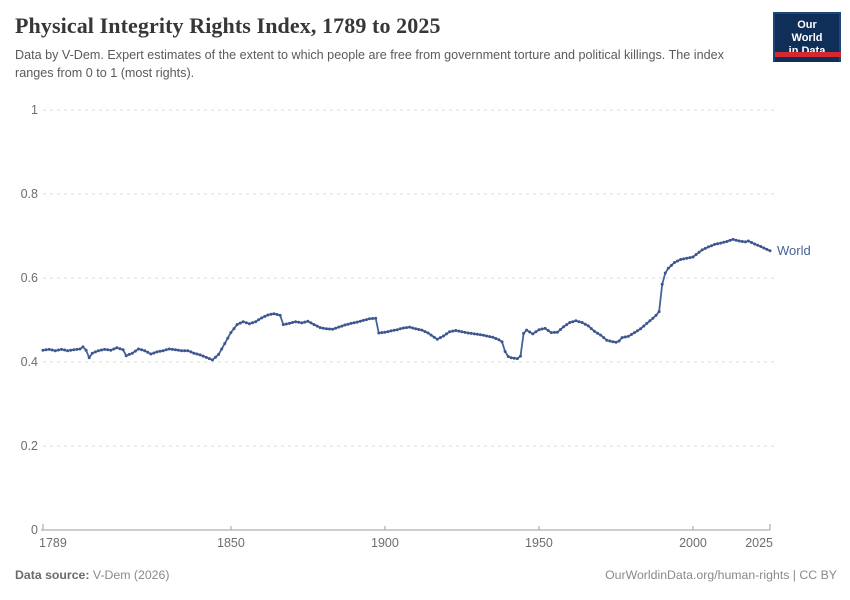 Image resolution: width=850 pixels, height=600 pixels. I want to click on owid-logo: Our World in Data, so click(807, 37).